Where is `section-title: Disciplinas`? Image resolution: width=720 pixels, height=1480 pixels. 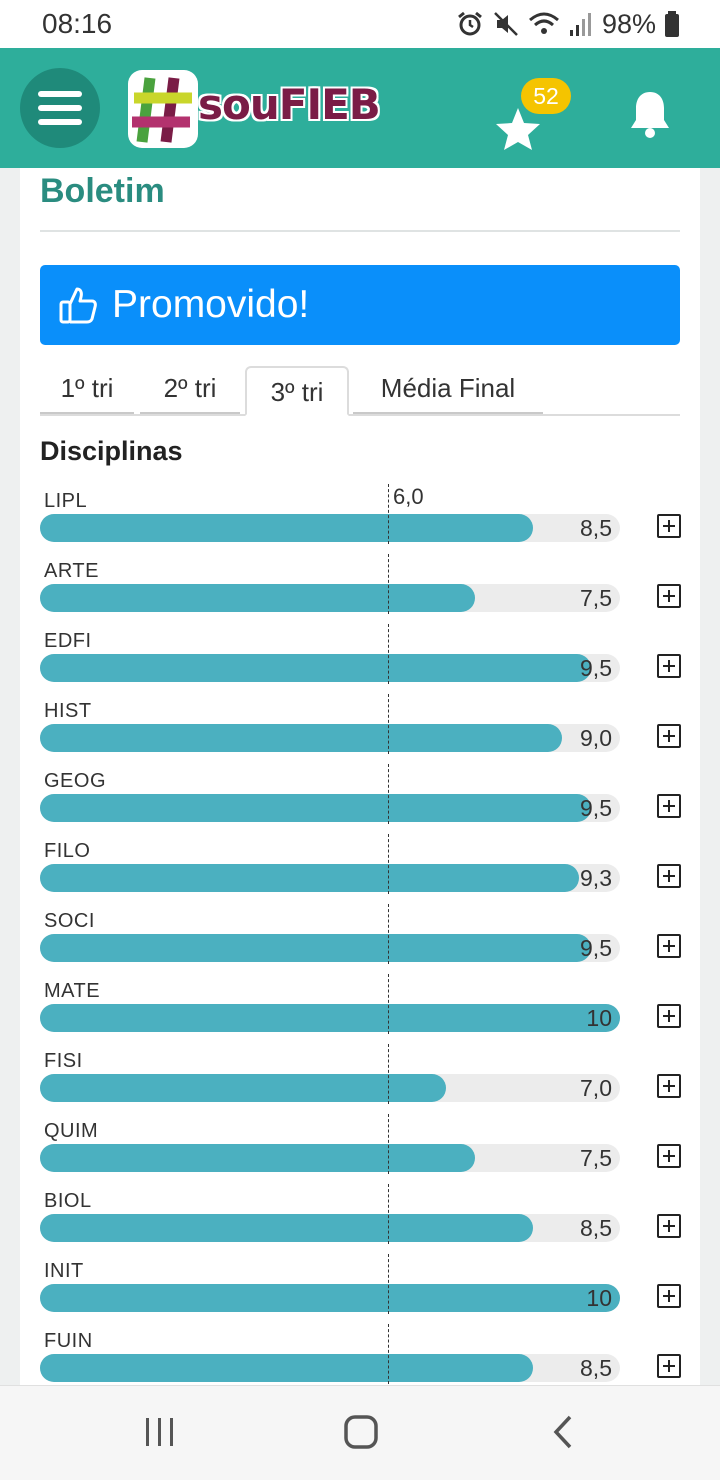
section-title: Disciplinas is located at coordinates (111, 451).